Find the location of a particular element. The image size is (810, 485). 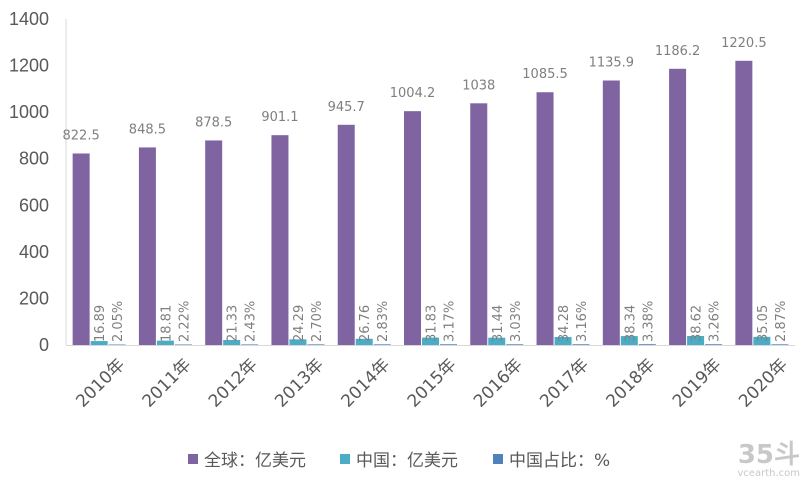

legend-label-series2: 中国：亿美元 is located at coordinates (407, 461).